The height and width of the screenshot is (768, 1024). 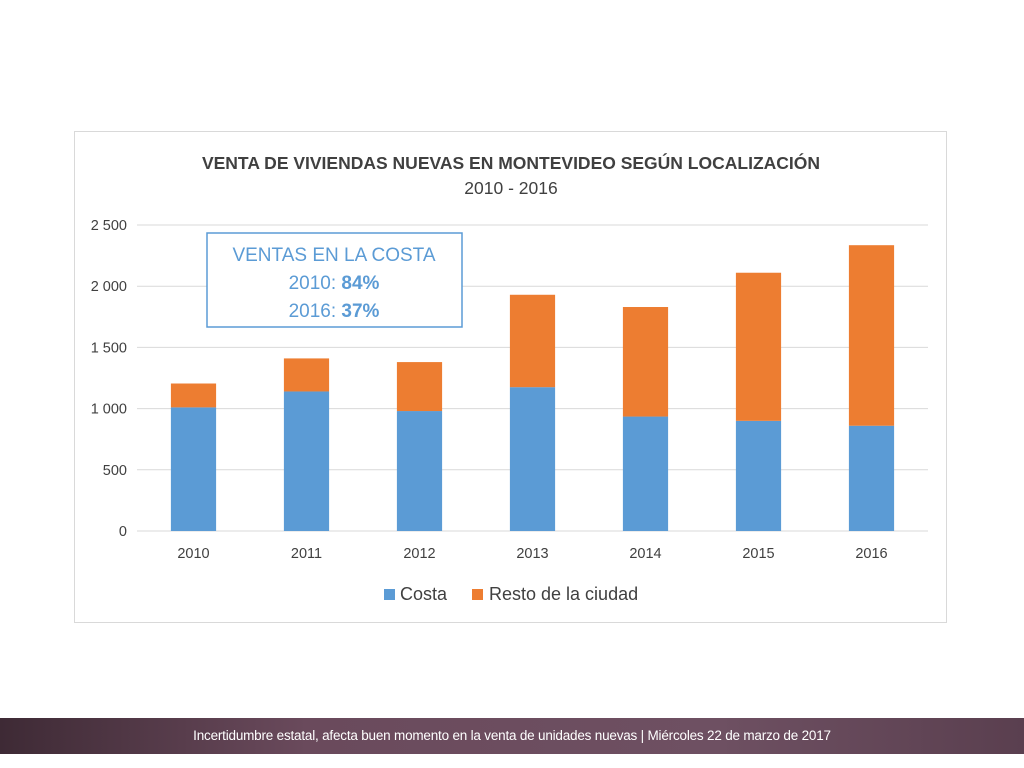 What do you see at coordinates (306, 554) in the screenshot?
I see `x-tick-label: 2011` at bounding box center [306, 554].